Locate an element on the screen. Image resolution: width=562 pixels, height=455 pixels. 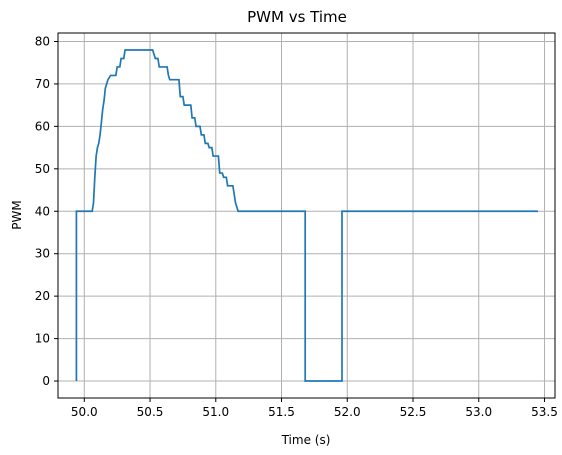
y-tick-label: 40 is located at coordinates (42, 211).